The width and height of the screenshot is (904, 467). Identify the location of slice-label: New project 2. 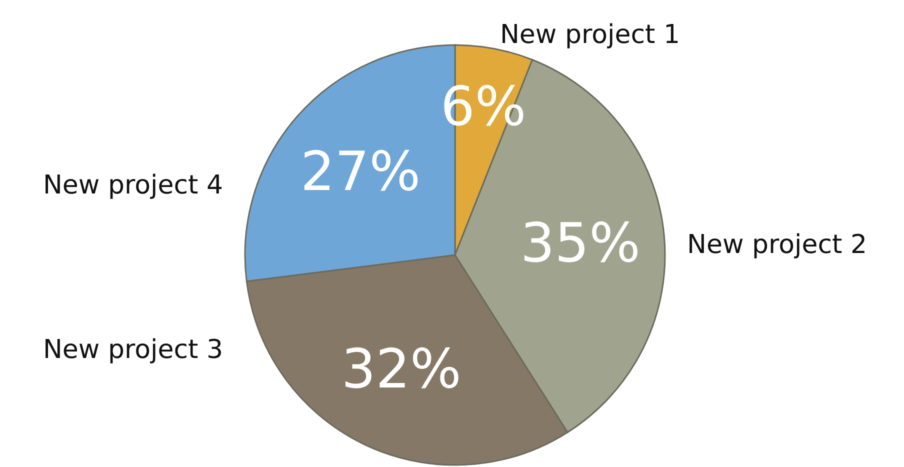
(777, 245).